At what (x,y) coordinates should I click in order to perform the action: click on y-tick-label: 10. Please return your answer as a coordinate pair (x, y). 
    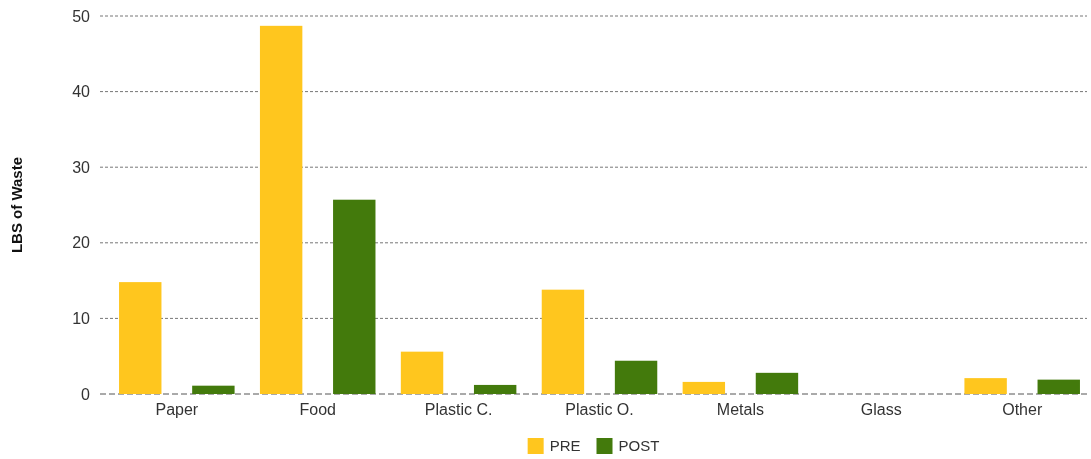
    Looking at the image, I should click on (81, 319).